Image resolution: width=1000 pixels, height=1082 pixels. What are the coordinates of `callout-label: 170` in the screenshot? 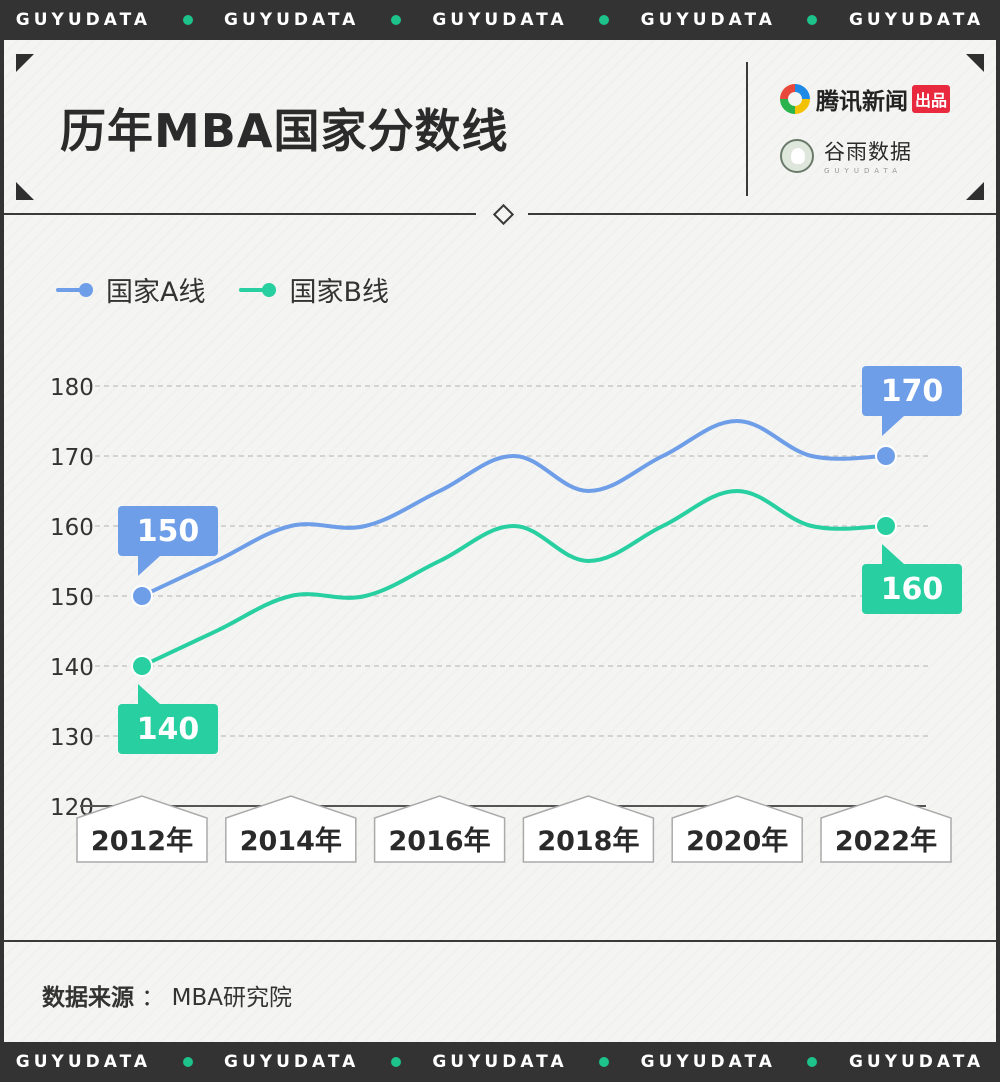 It's located at (912, 391).